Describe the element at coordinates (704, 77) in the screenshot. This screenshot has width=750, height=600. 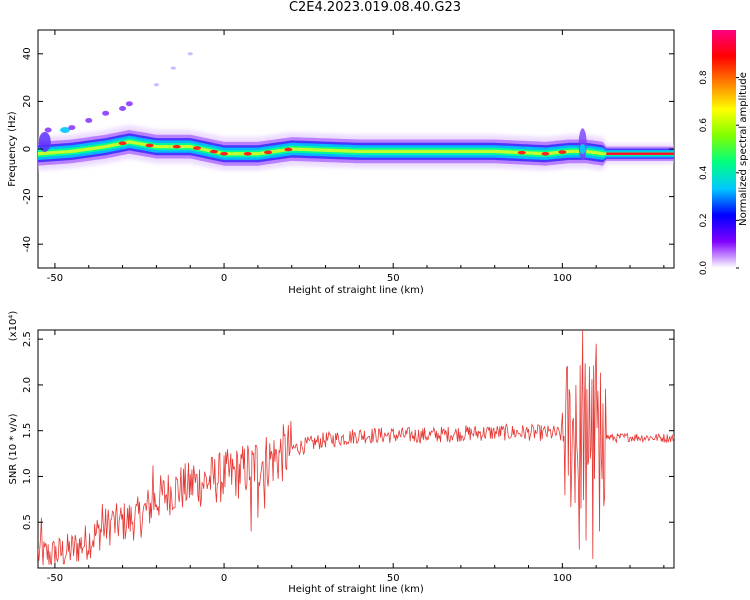
I see `colorbar-tick-label: 0.8` at that location.